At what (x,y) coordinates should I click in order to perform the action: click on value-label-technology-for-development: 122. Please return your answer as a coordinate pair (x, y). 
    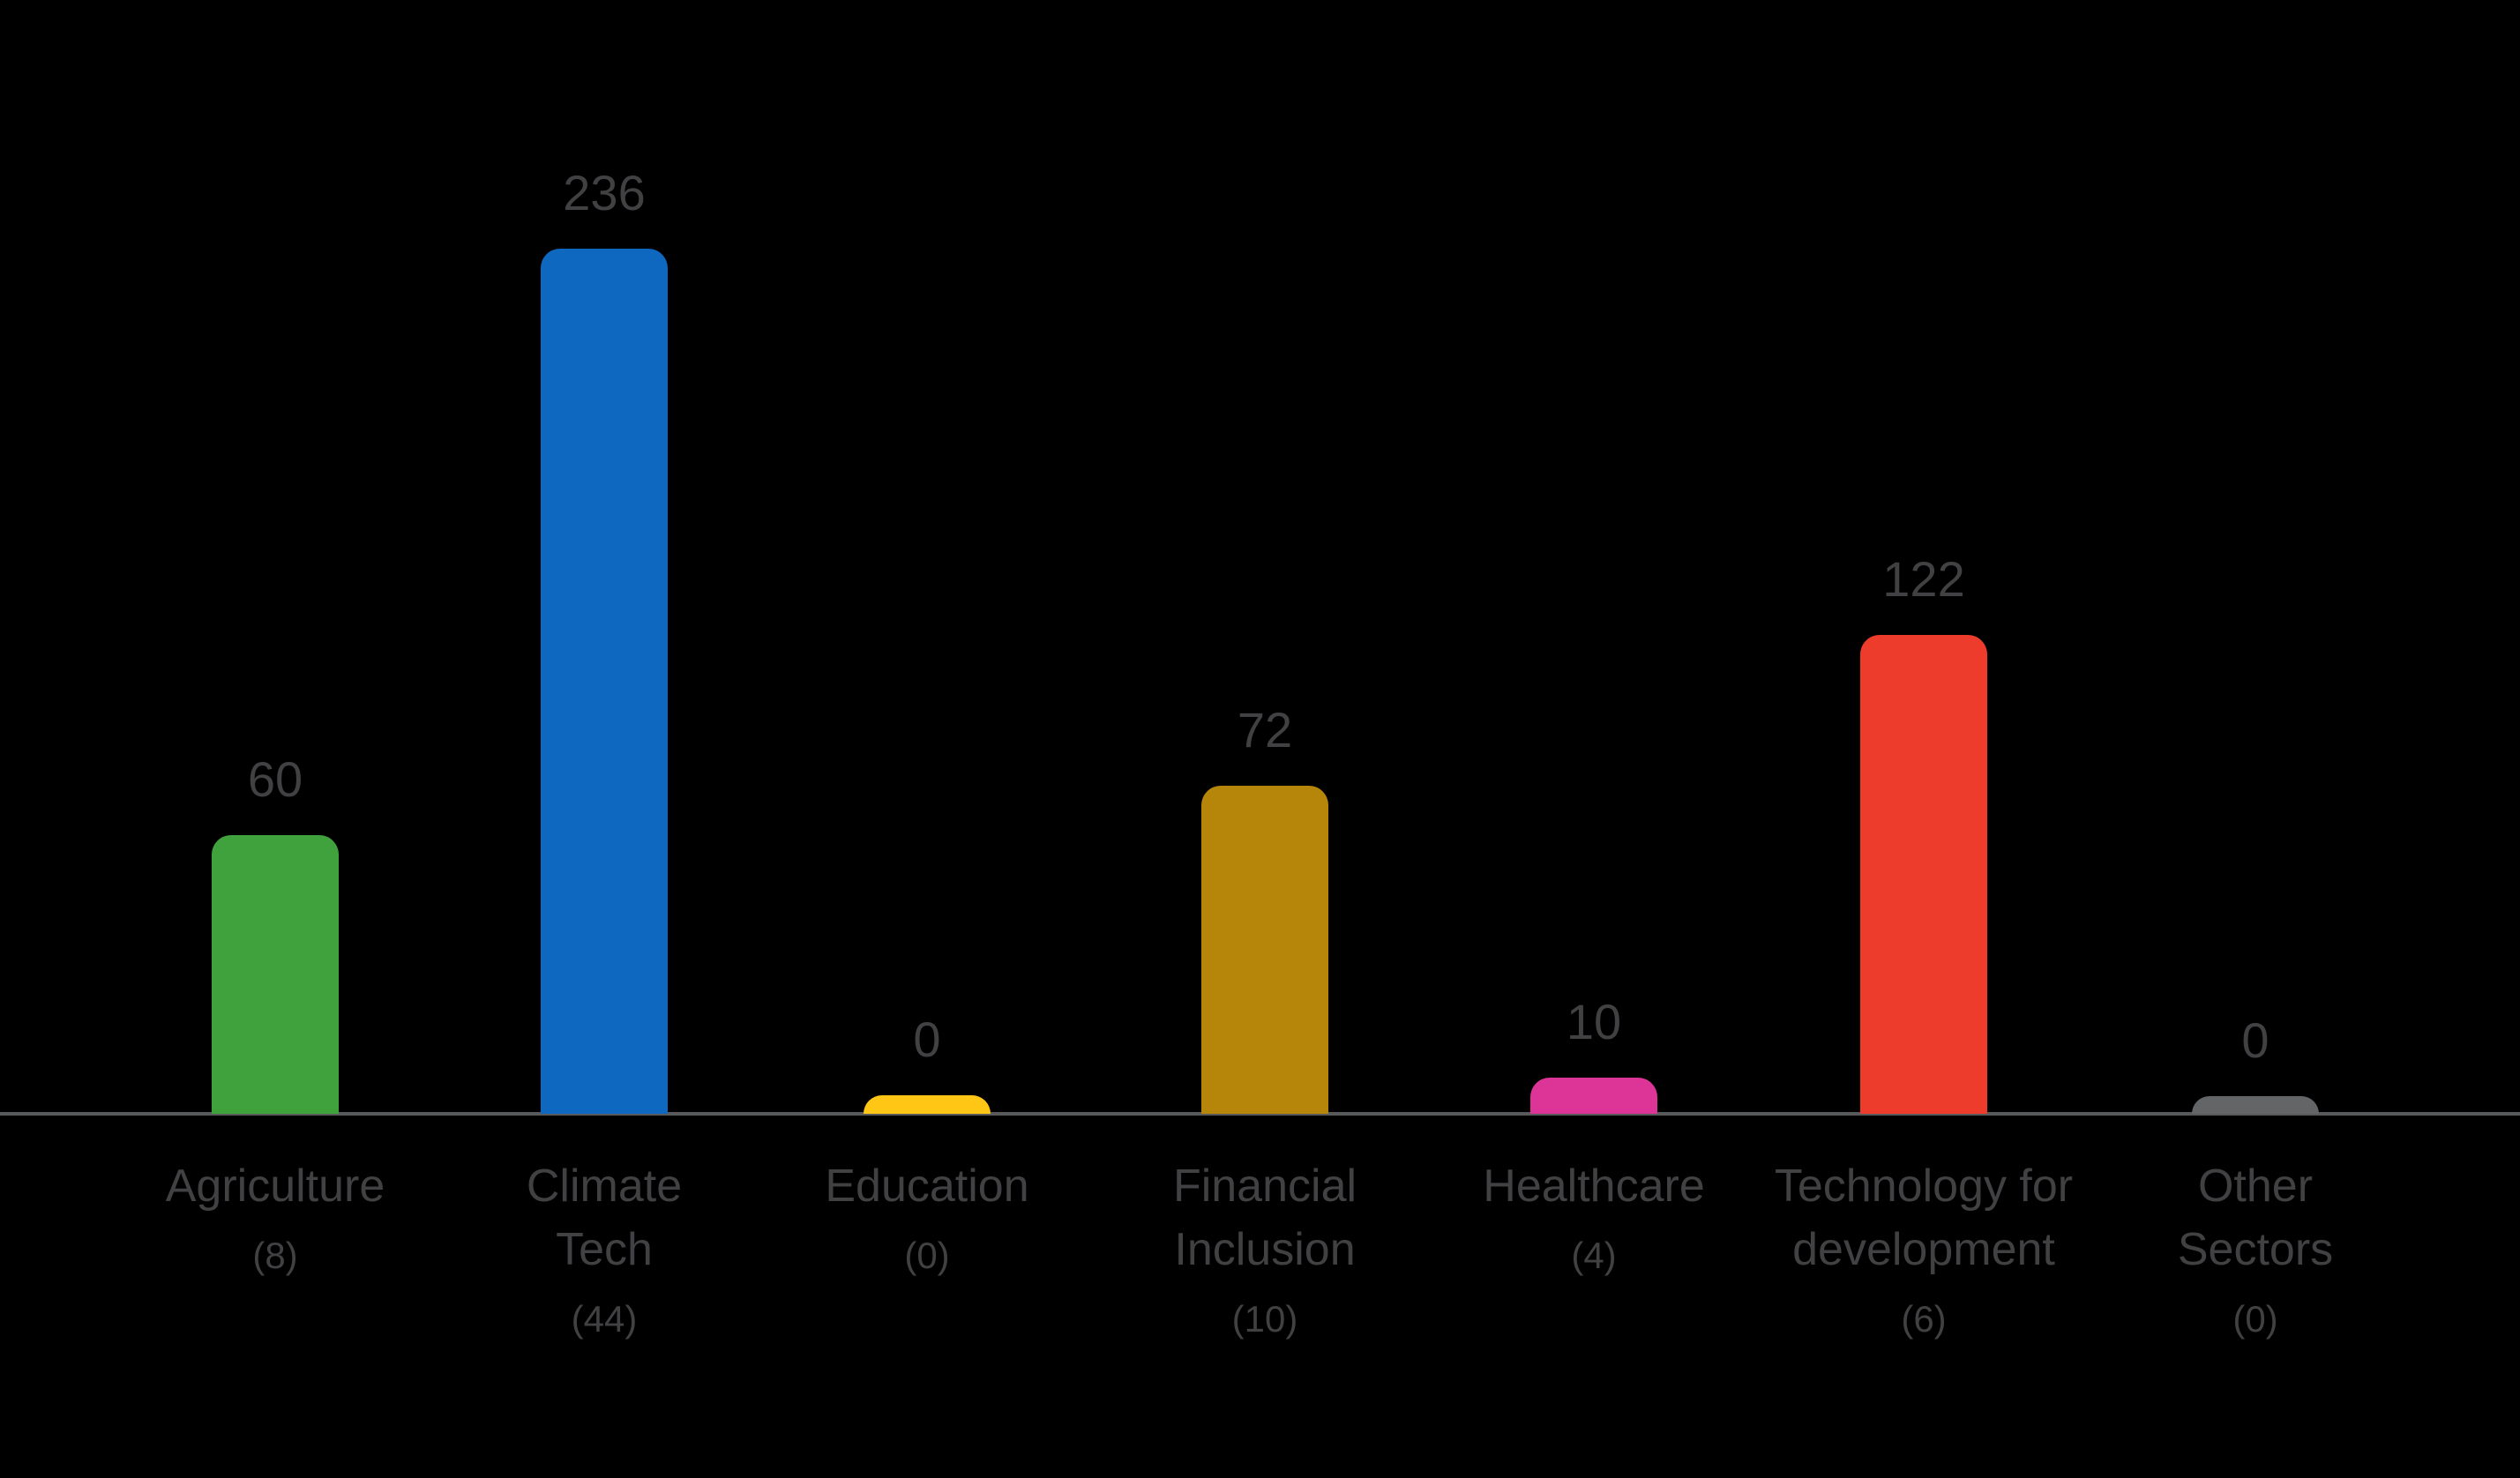
    Looking at the image, I should click on (1923, 579).